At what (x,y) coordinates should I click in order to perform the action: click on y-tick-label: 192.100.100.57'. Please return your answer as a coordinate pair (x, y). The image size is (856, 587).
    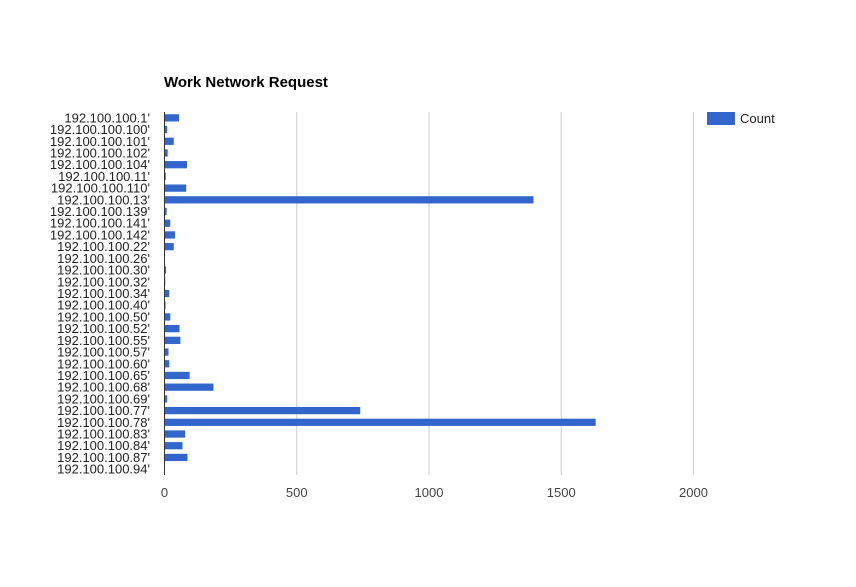
    Looking at the image, I should click on (103, 352).